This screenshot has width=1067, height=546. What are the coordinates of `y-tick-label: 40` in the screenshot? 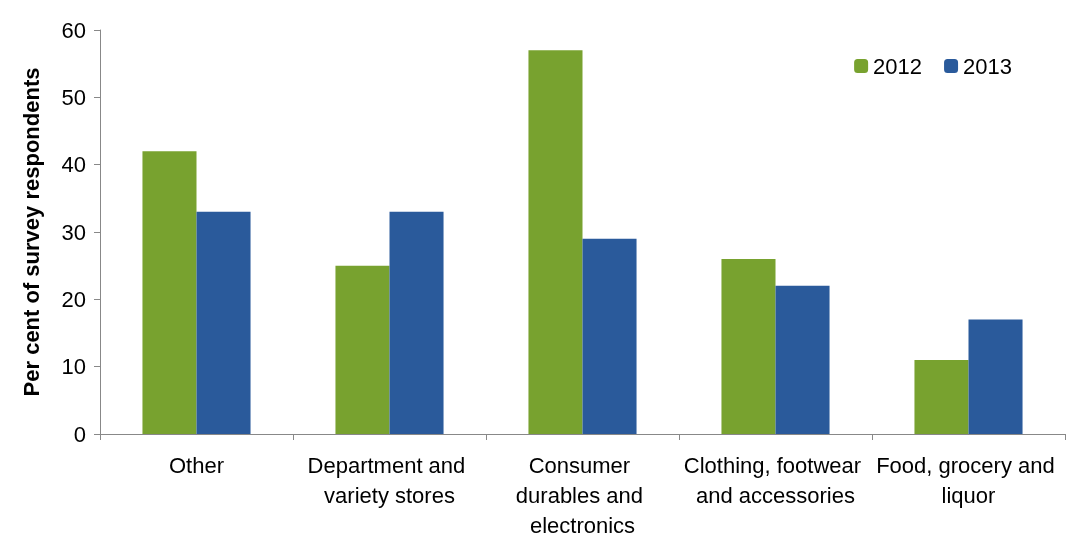 It's located at (73, 165).